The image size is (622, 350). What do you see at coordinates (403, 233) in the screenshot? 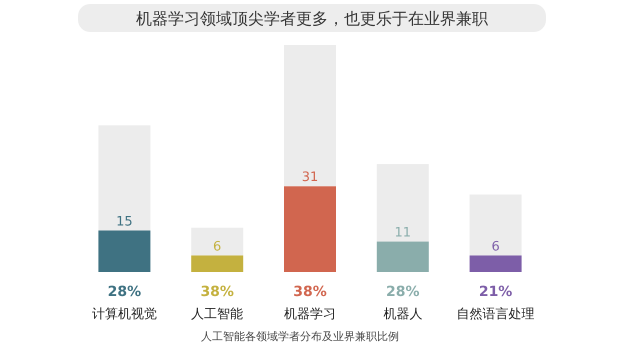
I see `data-label: 11` at bounding box center [403, 233].